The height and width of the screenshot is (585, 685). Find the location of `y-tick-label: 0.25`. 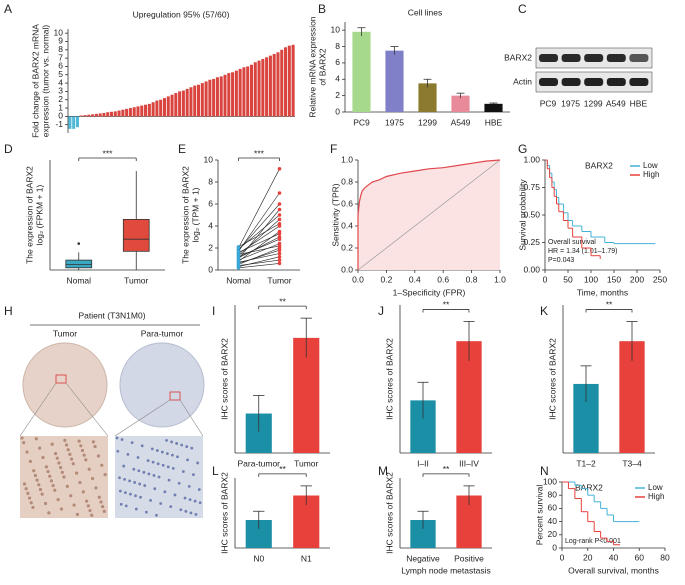

y-tick-label: 0.25 is located at coordinates (531, 242).